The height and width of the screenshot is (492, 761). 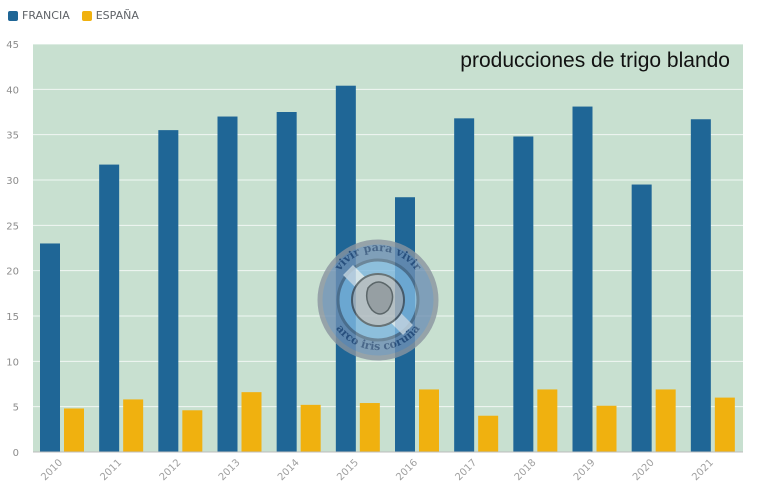 What do you see at coordinates (12, 136) in the screenshot?
I see `y-tick-label: 35` at bounding box center [12, 136].